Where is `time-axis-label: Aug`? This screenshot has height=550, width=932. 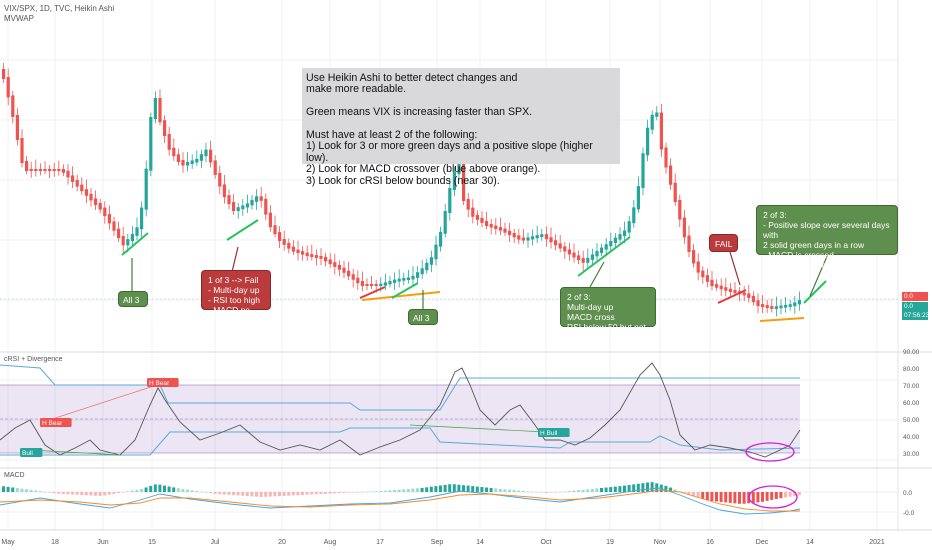
time-axis-label: Aug is located at coordinates (330, 542).